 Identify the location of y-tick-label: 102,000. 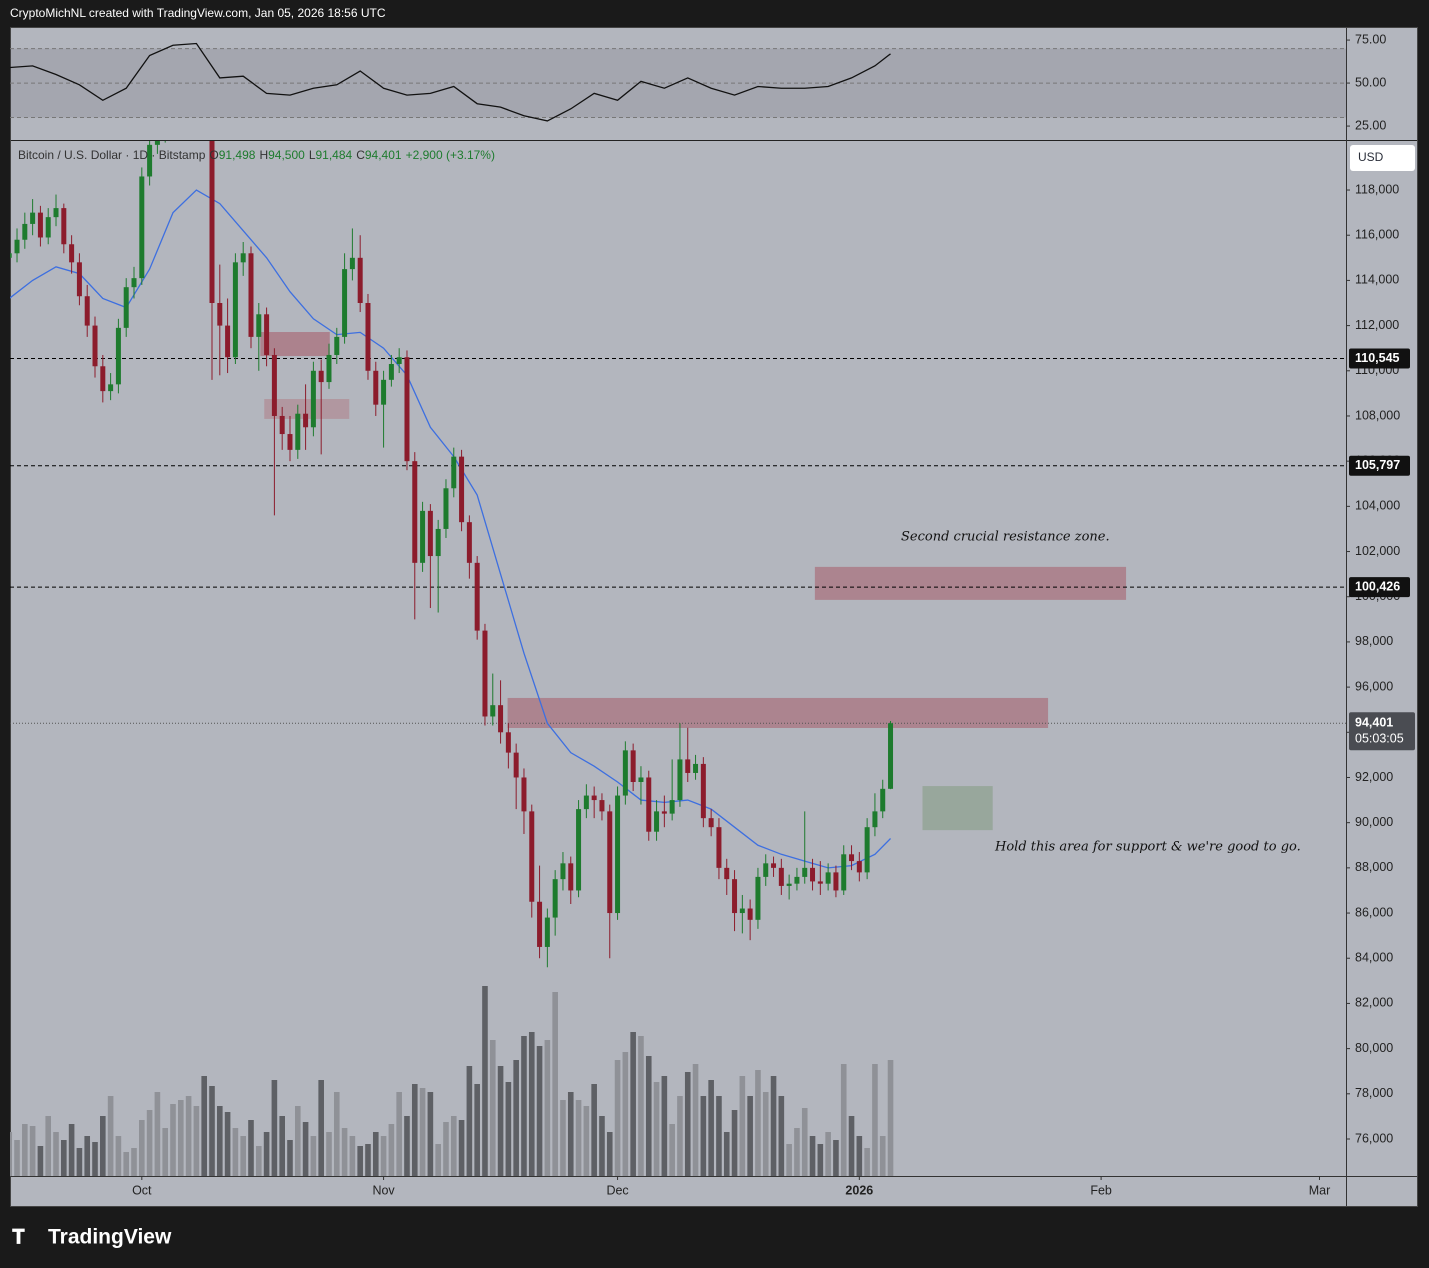
(1377, 551).